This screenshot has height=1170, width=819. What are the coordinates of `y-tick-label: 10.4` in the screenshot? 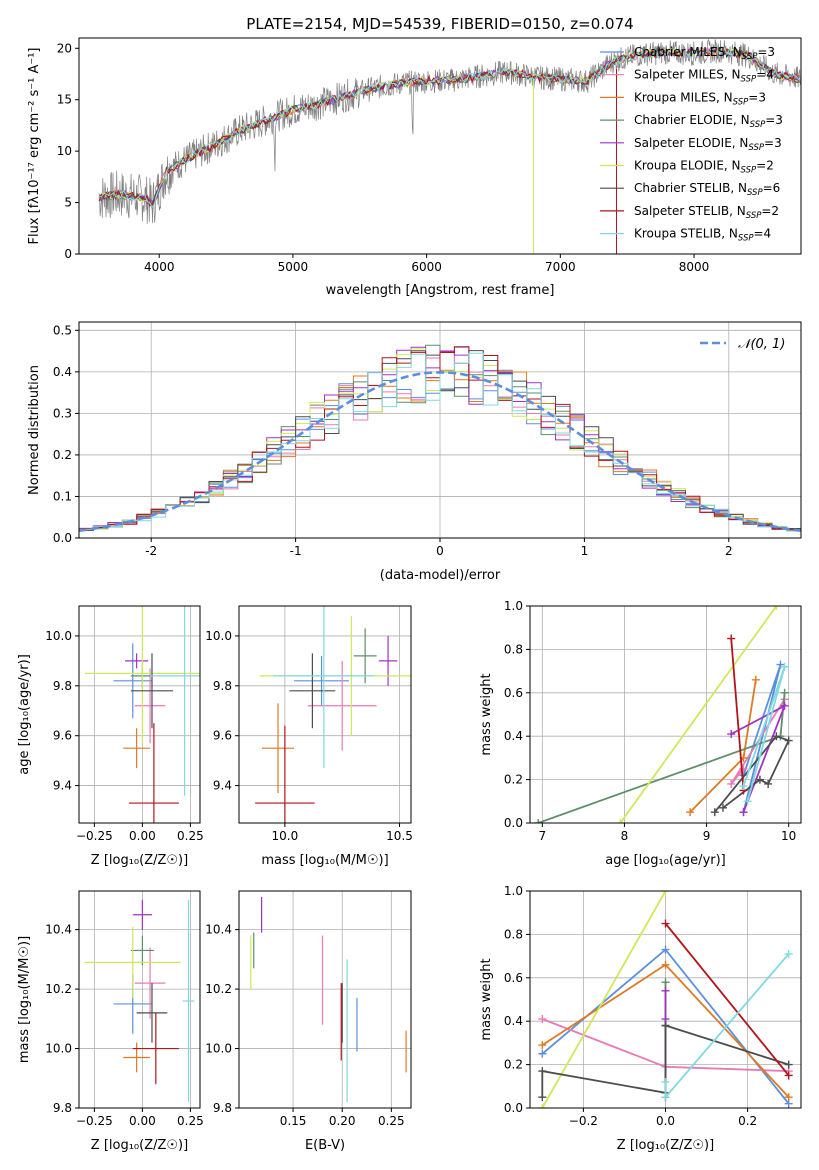 It's located at (58, 930).